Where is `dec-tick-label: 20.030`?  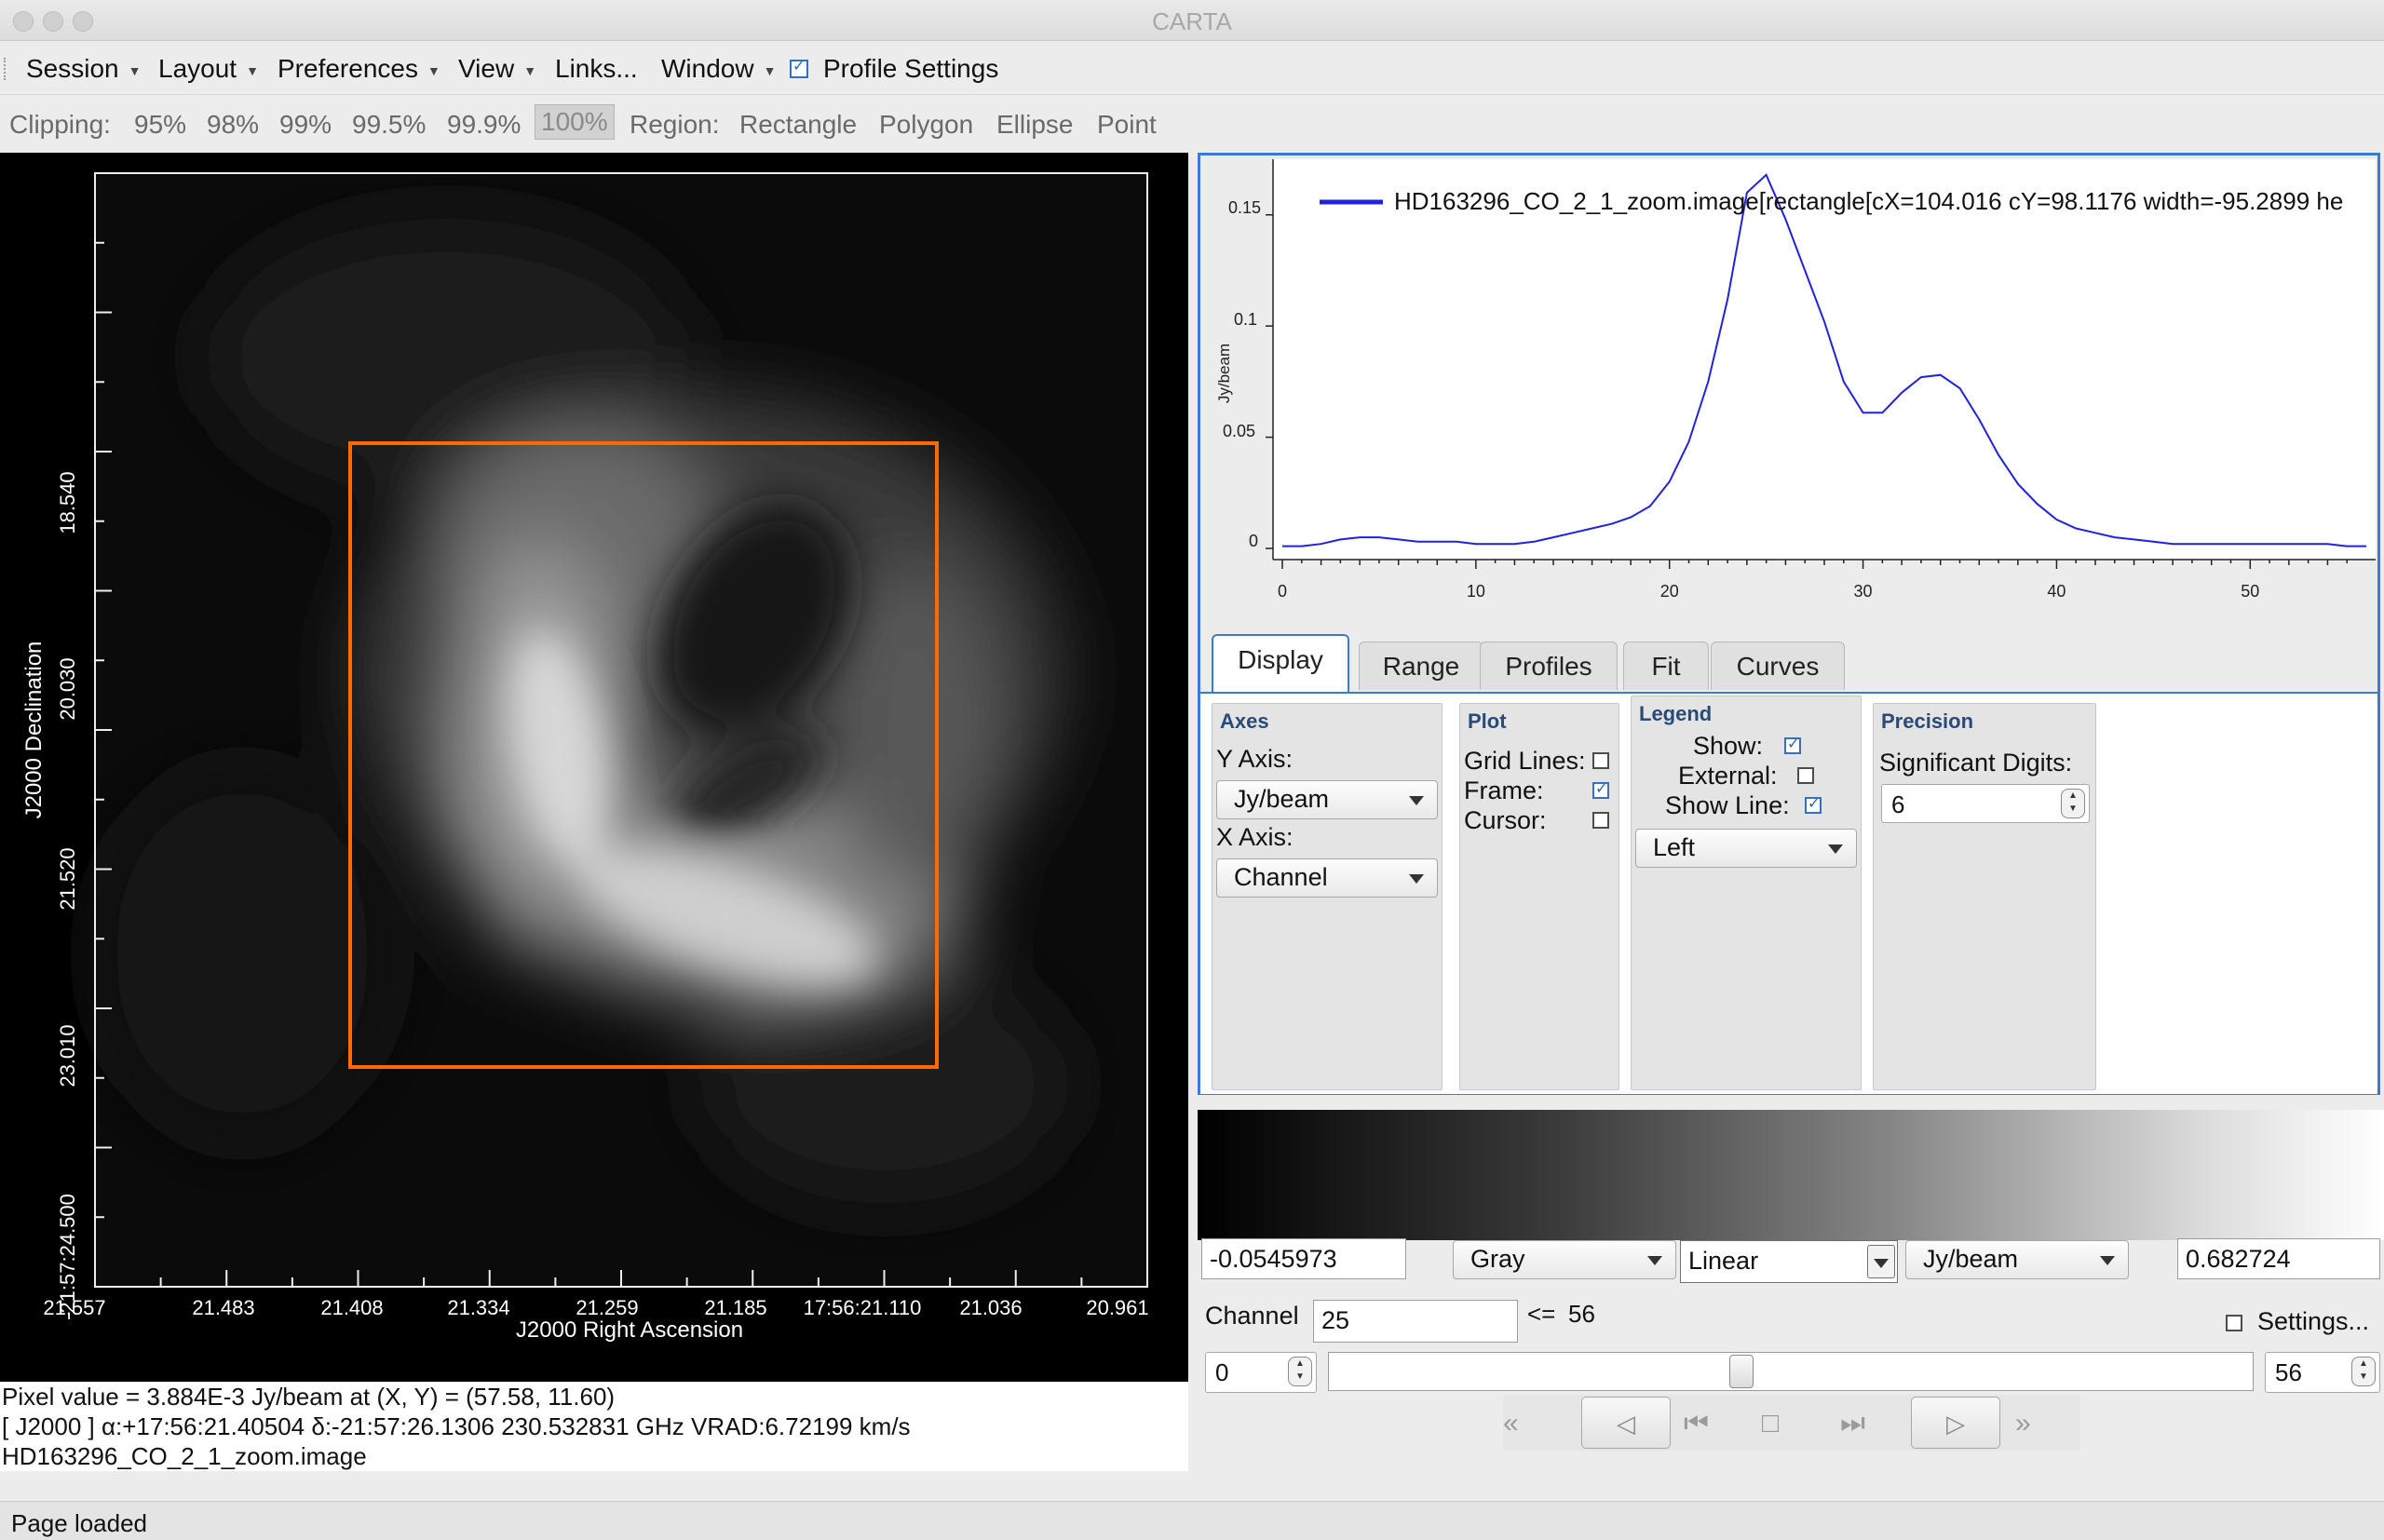 dec-tick-label: 20.030 is located at coordinates (67, 689).